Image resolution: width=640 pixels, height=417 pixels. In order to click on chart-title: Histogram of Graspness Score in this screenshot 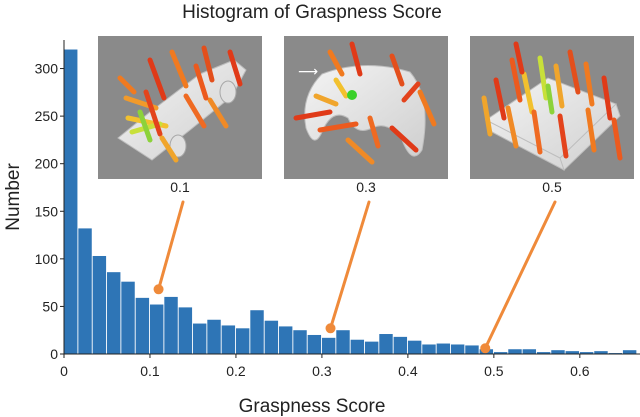, I will do `click(312, 12)`.